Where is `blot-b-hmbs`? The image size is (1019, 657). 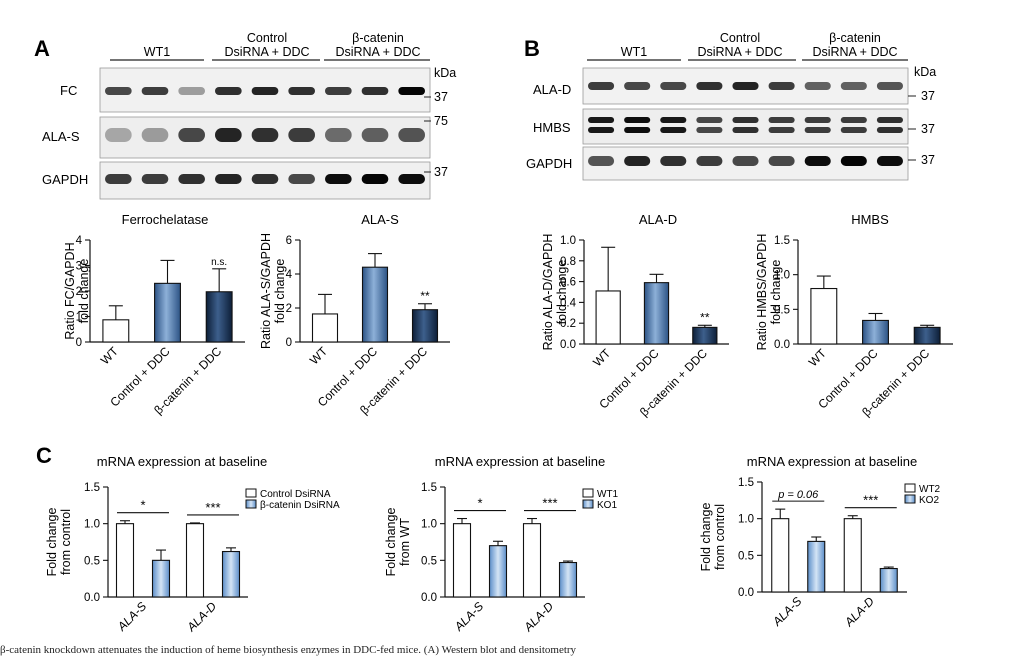
blot-b-hmbs is located at coordinates (745, 126).